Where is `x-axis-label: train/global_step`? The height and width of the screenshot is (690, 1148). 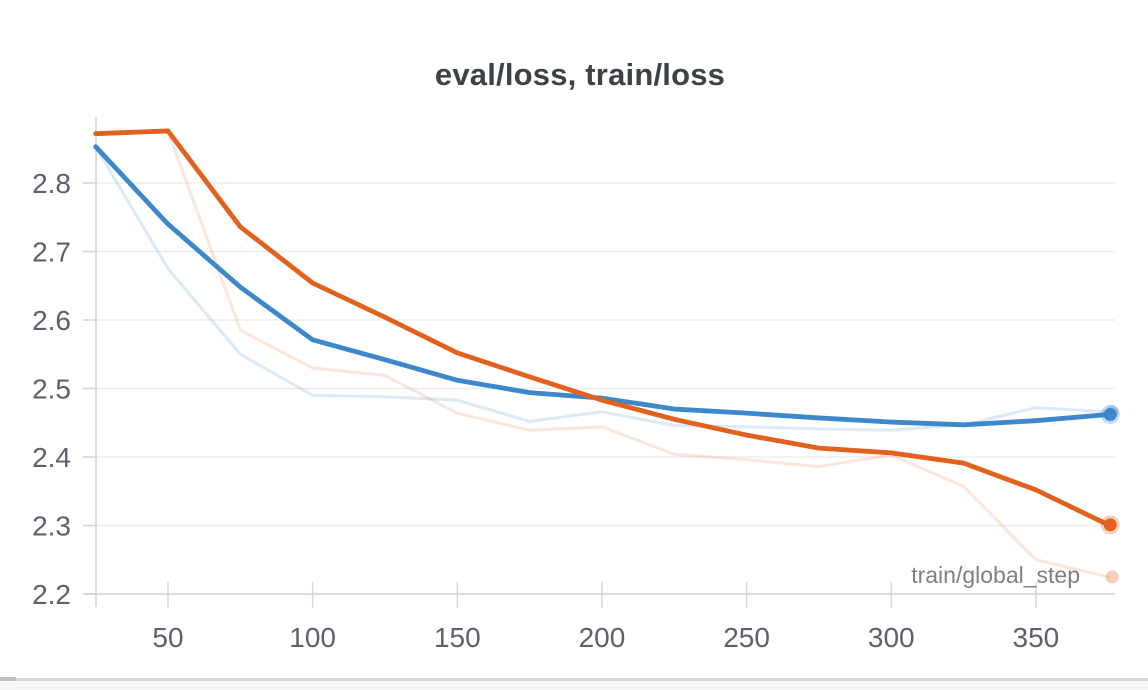
x-axis-label: train/global_step is located at coordinates (995, 575).